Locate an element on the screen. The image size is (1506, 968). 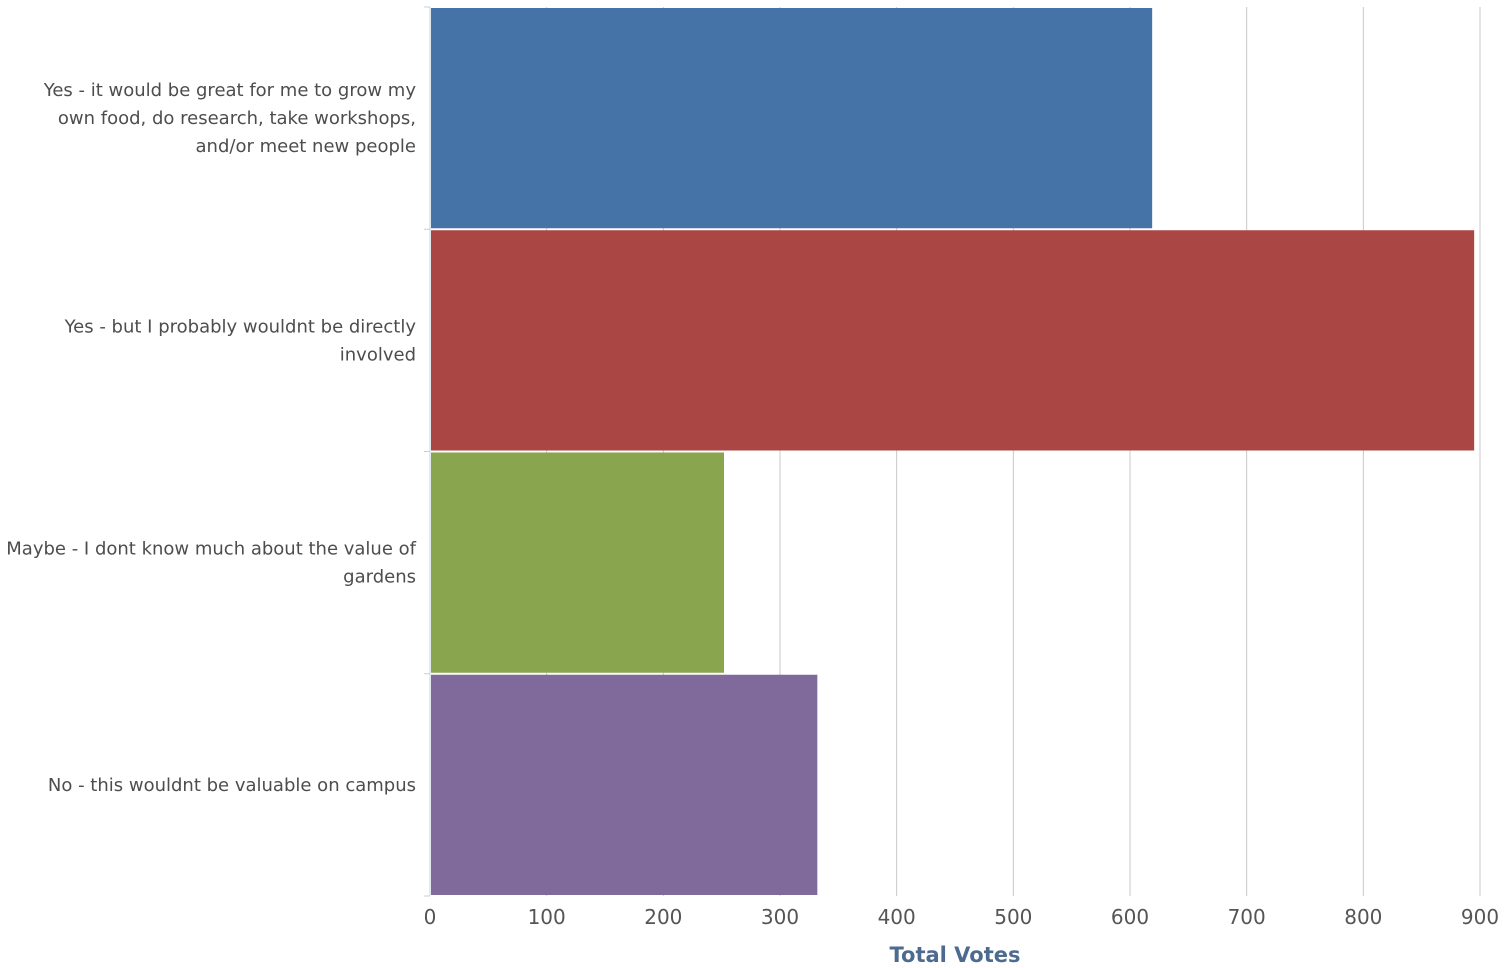
x-tick-label: 900 is located at coordinates (1480, 917).